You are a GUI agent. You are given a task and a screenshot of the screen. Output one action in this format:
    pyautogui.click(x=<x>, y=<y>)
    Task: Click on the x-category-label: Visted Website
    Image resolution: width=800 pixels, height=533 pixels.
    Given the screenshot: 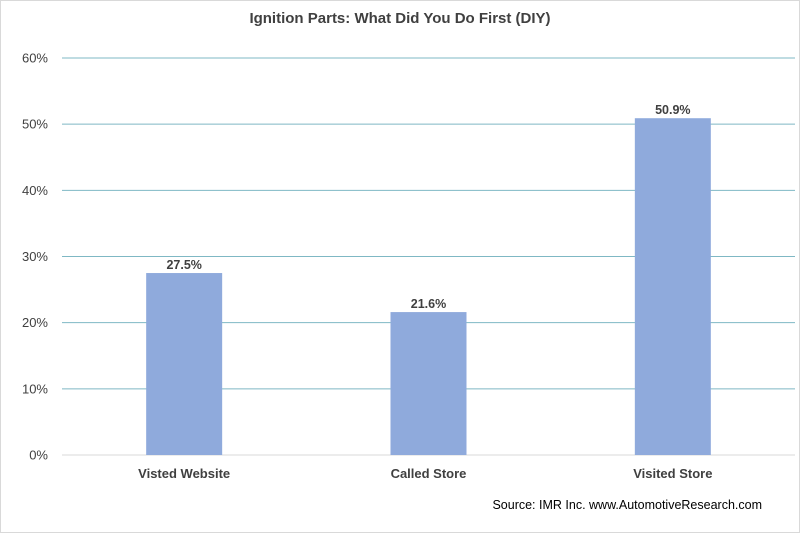 What is the action you would take?
    pyautogui.click(x=184, y=473)
    